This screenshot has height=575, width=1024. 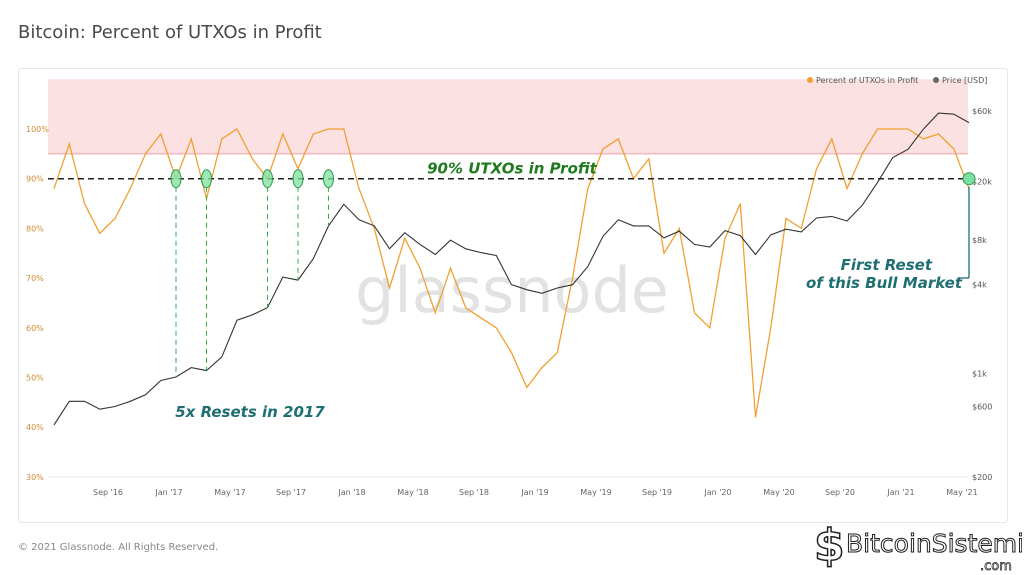 I want to click on y-left-tick-label: 100%, so click(x=37, y=129).